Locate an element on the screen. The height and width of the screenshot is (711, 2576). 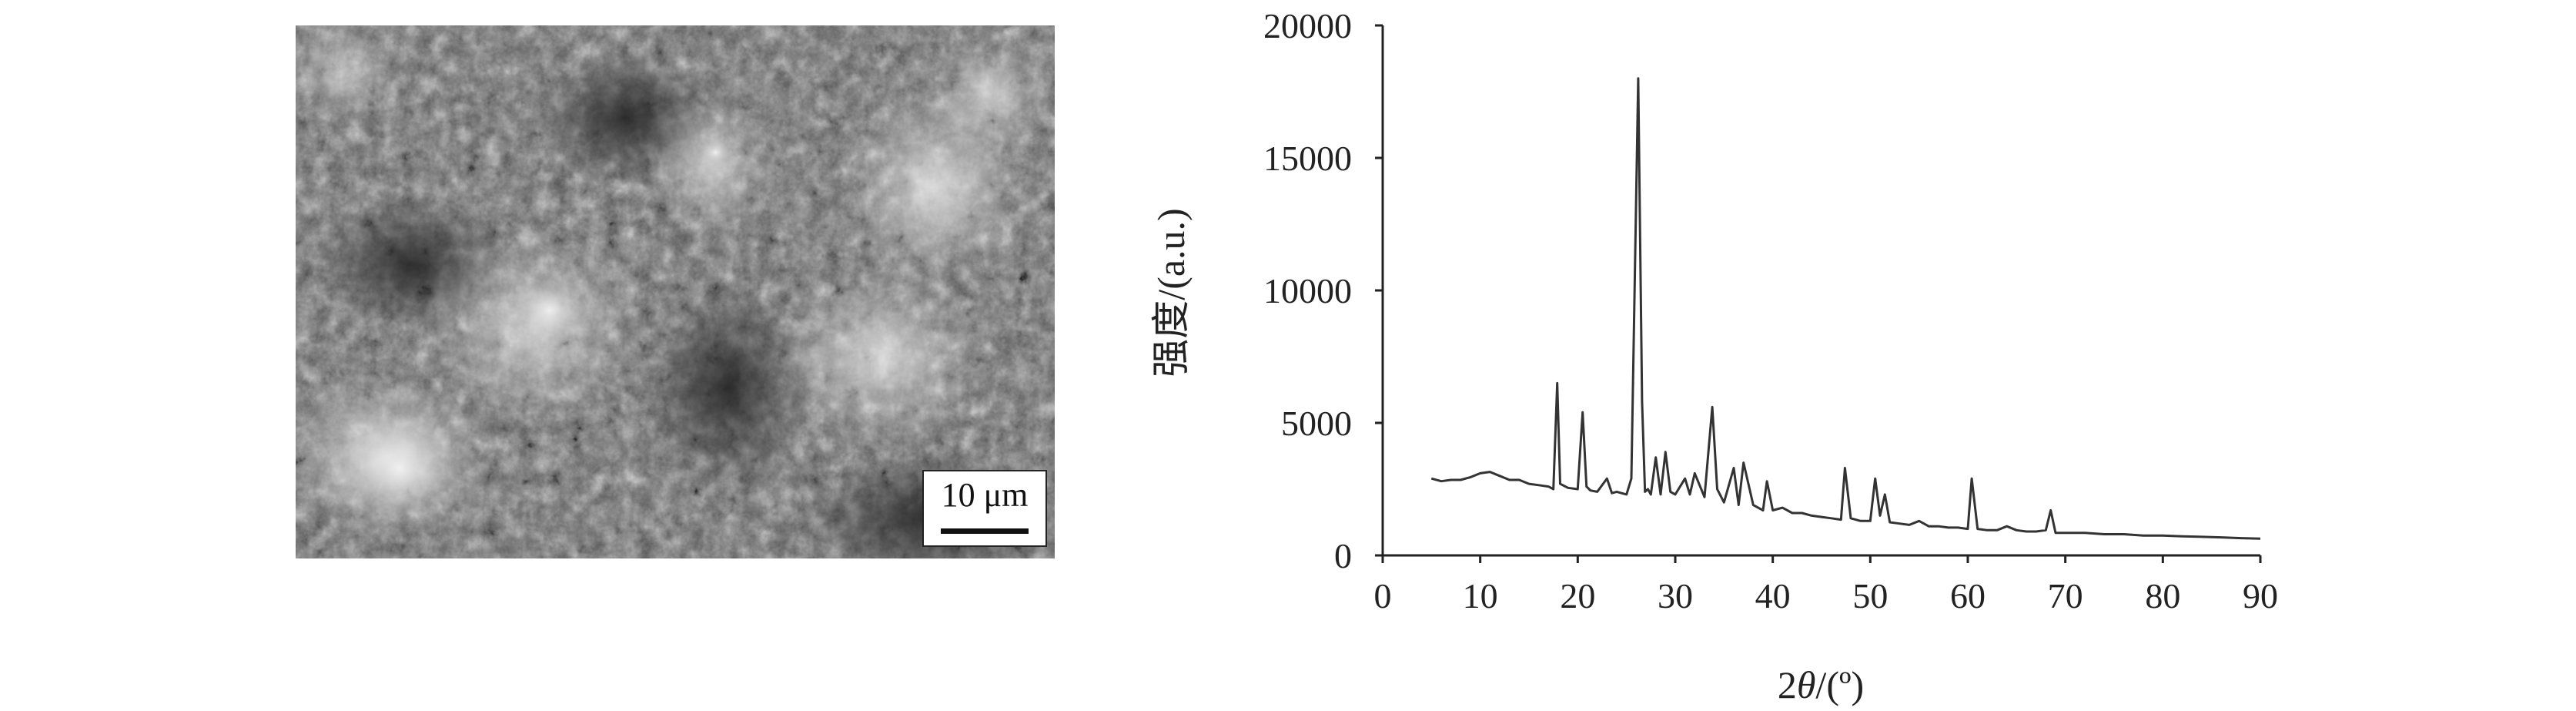
x-tick-label: 10 is located at coordinates (1481, 596).